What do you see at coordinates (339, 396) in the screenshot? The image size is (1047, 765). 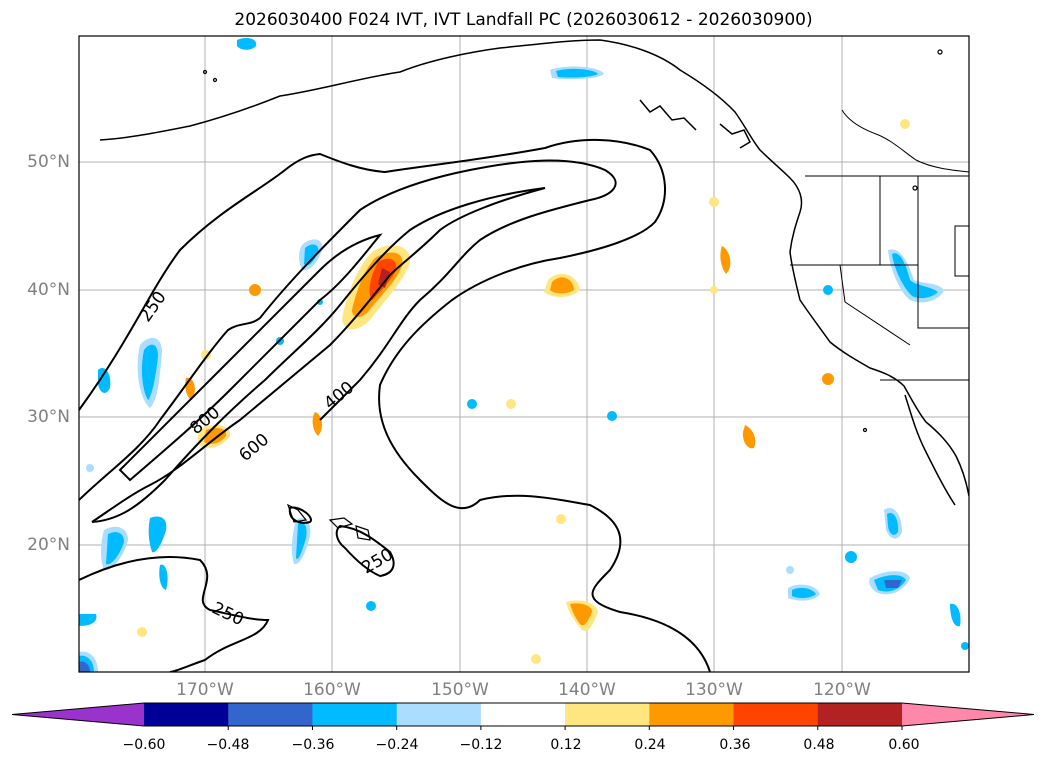 I see `contour-label-400: 400` at bounding box center [339, 396].